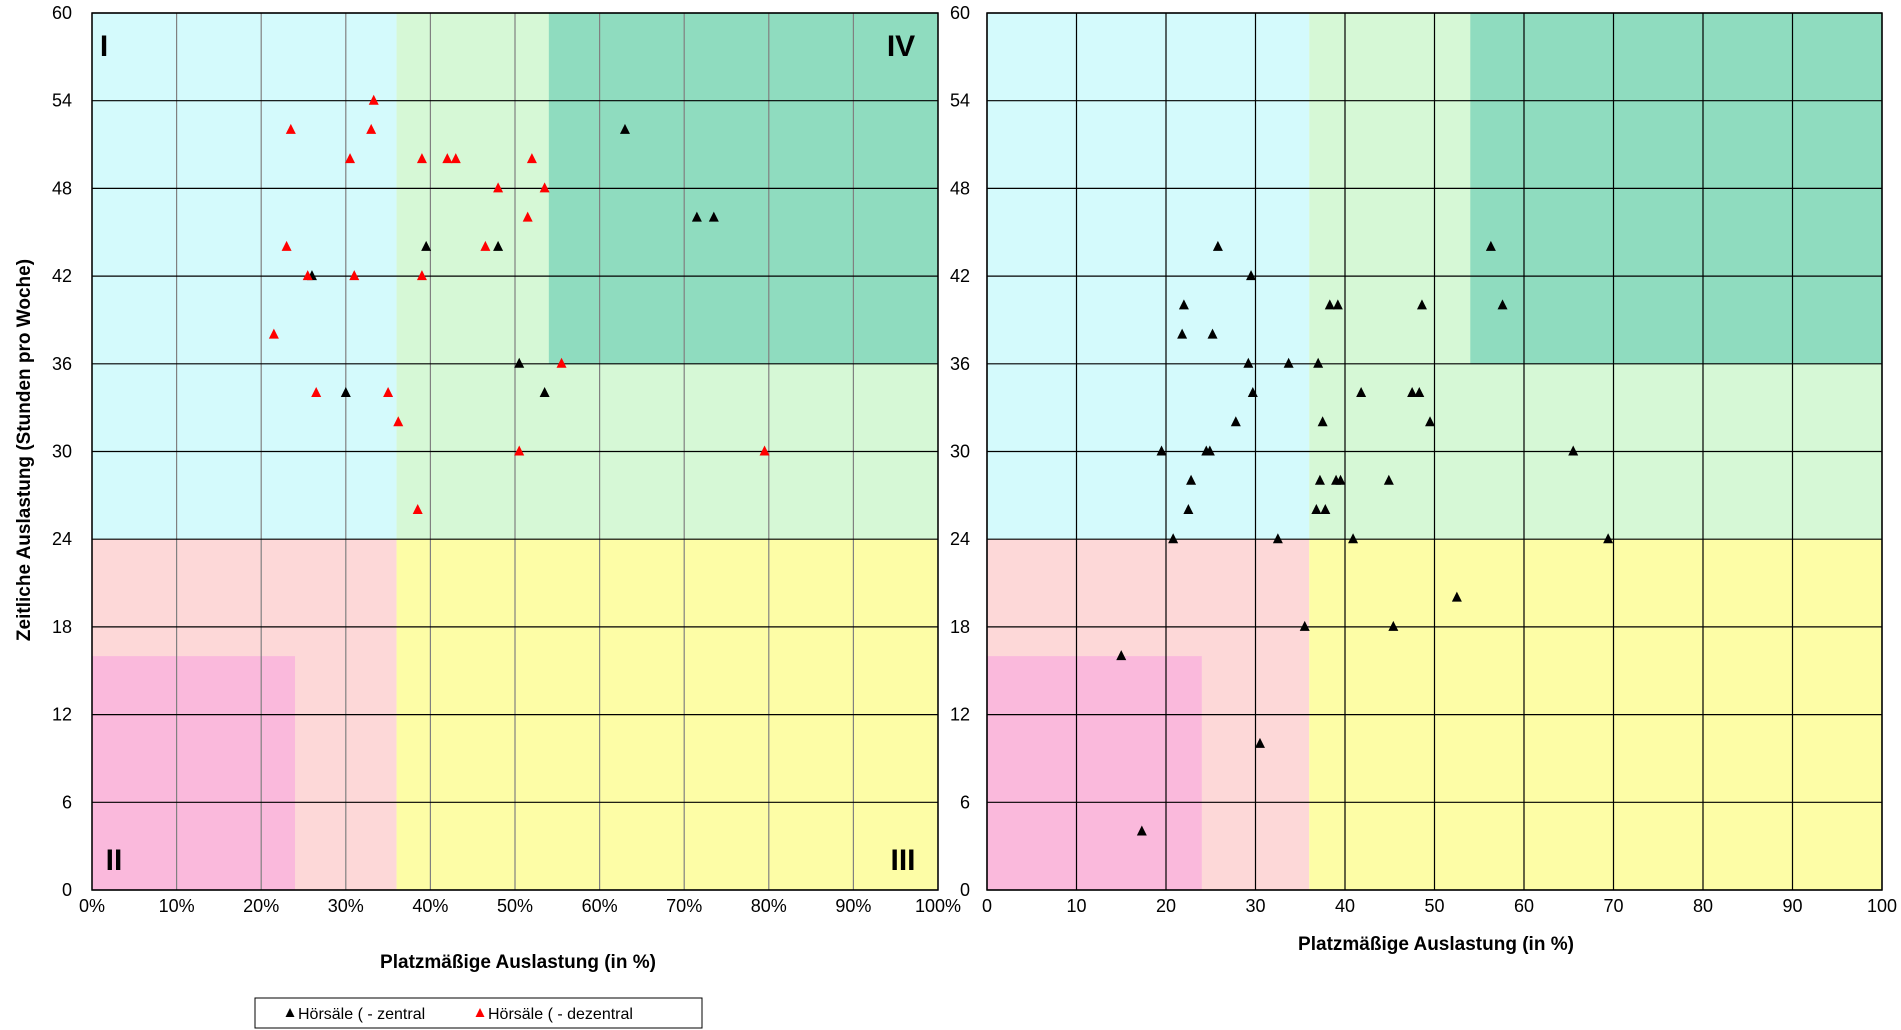  I want to click on x-tick-label: 10%, so click(177, 906).